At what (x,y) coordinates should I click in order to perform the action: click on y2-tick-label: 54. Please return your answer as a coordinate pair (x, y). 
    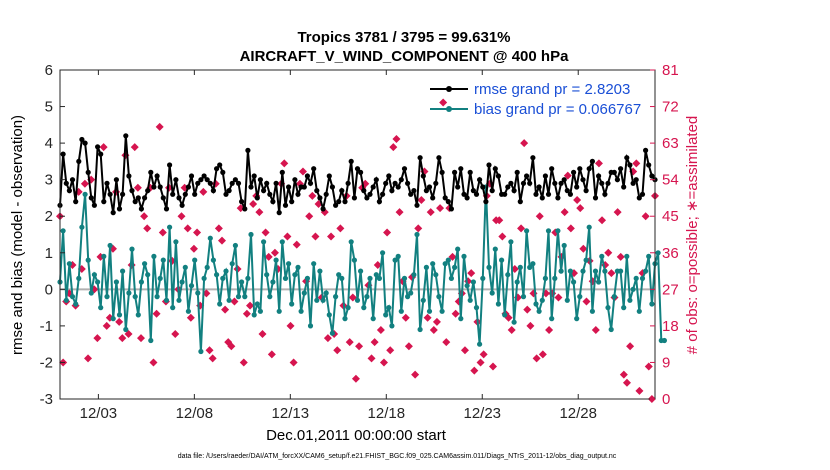
    Looking at the image, I should click on (670, 180).